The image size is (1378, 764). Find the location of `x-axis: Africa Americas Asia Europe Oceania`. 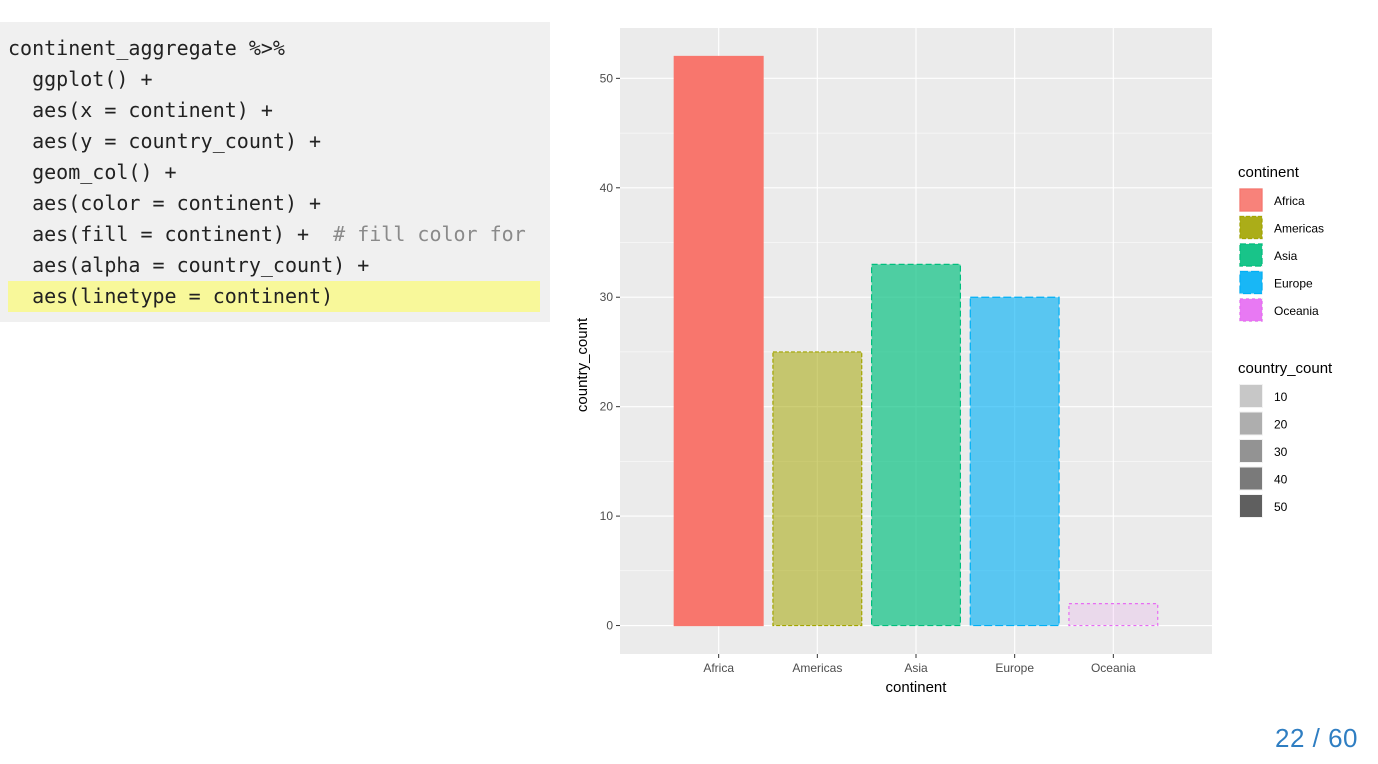

x-axis: Africa Americas Asia Europe Oceania is located at coordinates (919, 664).